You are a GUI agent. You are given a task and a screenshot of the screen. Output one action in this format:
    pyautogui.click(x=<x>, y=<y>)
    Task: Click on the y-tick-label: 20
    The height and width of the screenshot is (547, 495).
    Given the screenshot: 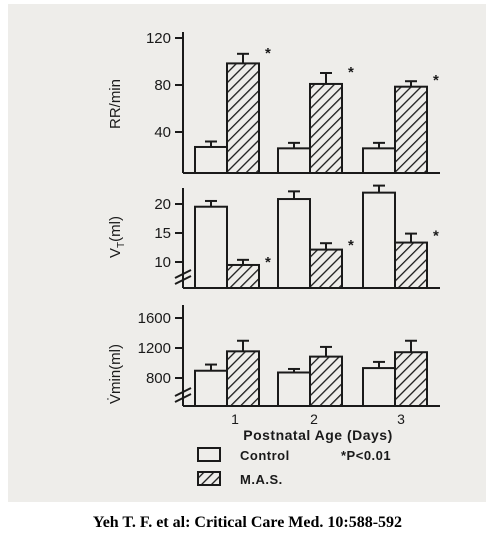 What is the action you would take?
    pyautogui.click(x=162, y=204)
    